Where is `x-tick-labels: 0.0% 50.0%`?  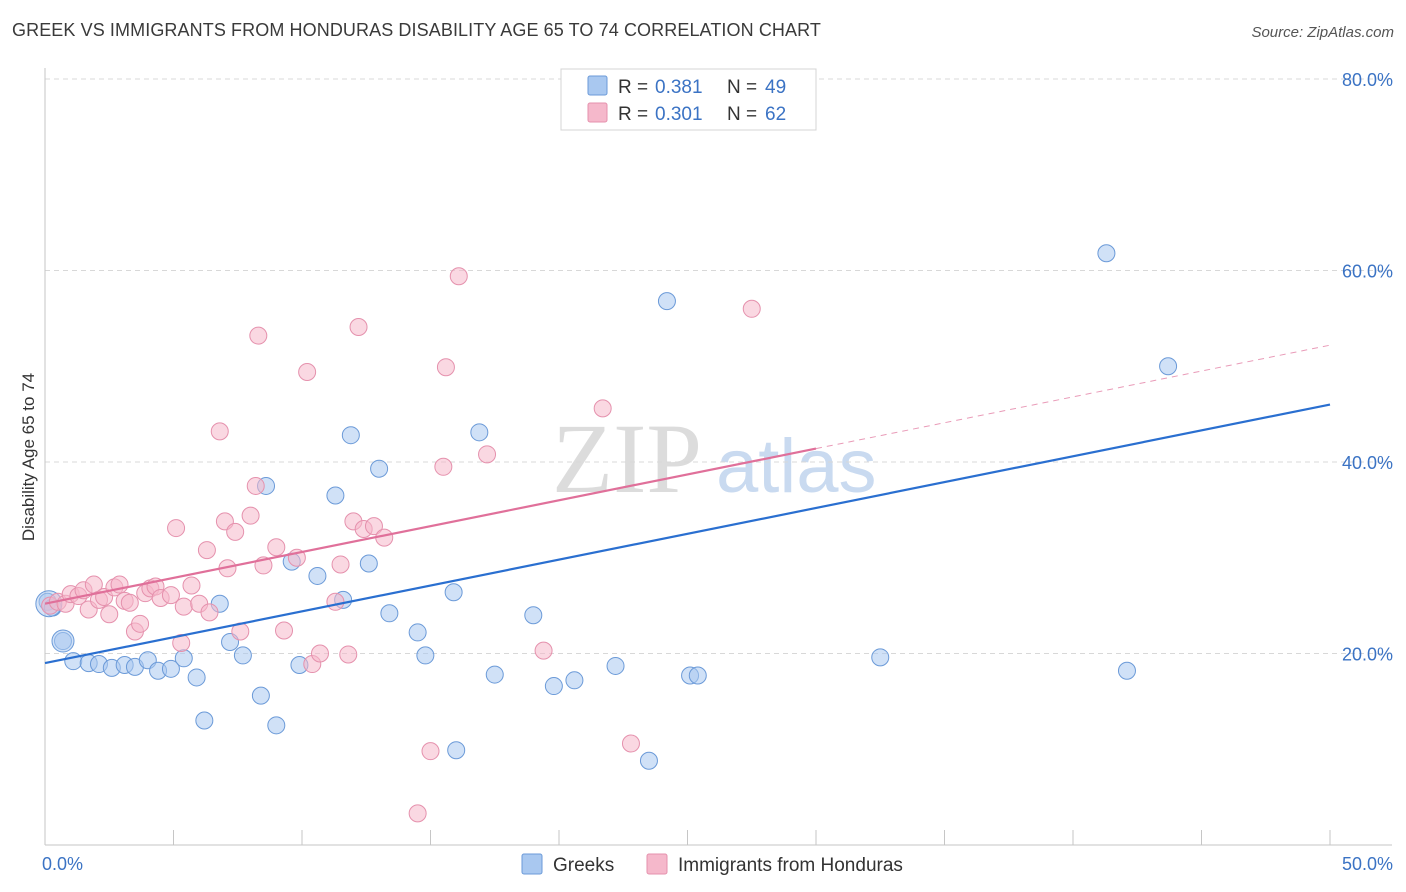
x-tick-labels: 0.0% 50.0% is located at coordinates (717, 864).